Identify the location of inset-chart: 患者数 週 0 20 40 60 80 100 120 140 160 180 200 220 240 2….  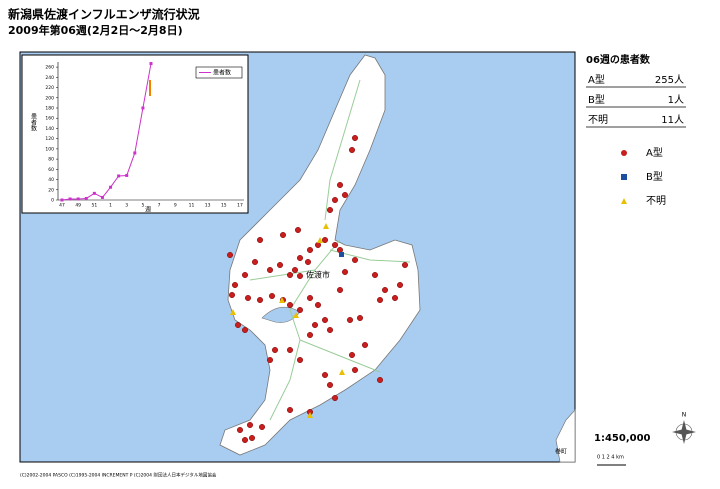
(135, 134).